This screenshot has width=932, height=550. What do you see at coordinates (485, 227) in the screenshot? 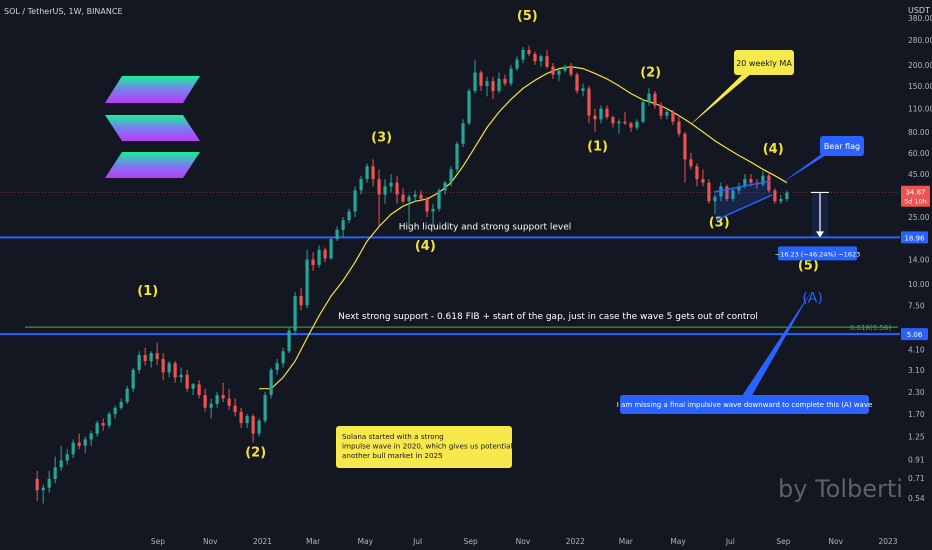
I see `support-text: High liquidity and strong support level` at bounding box center [485, 227].